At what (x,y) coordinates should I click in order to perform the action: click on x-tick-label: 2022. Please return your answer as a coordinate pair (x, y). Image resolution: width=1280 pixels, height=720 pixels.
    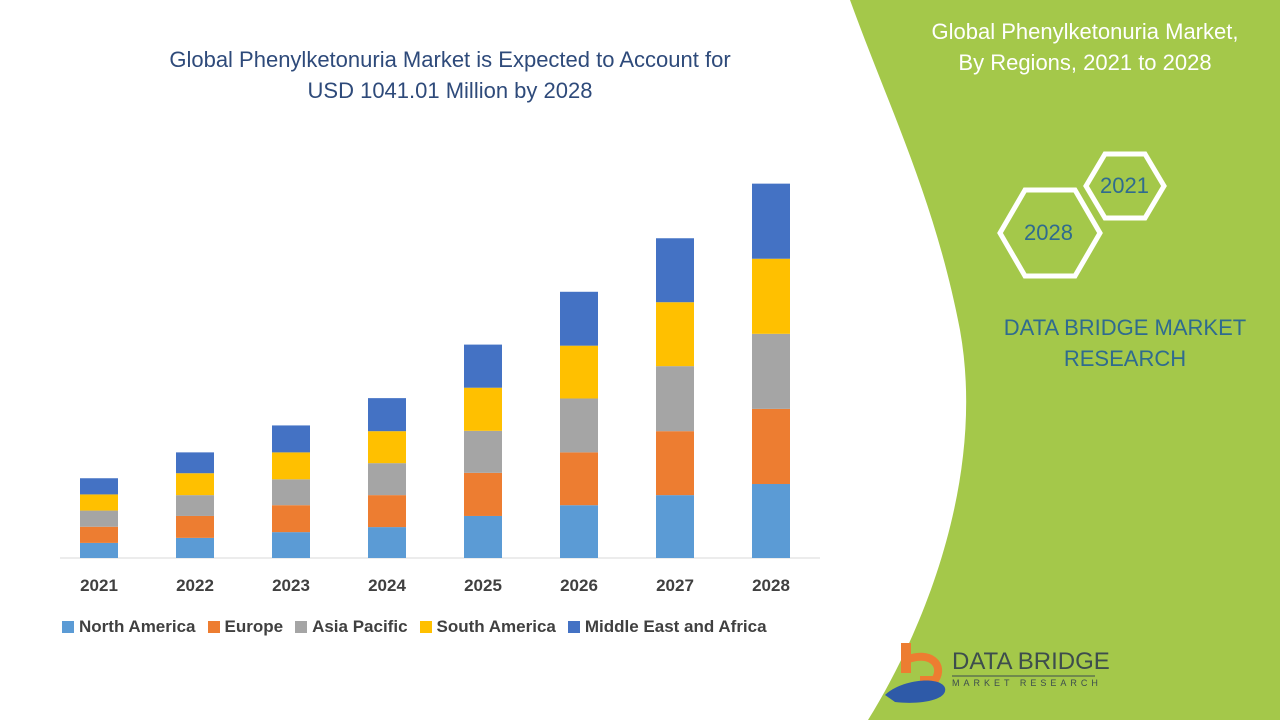
    Looking at the image, I should click on (195, 585).